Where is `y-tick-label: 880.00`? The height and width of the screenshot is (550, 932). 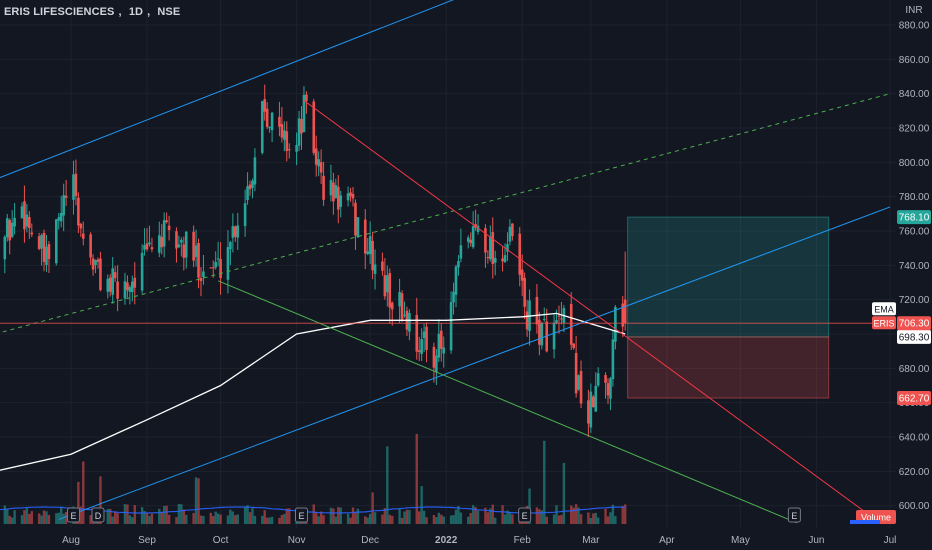
y-tick-label: 880.00 is located at coordinates (914, 26).